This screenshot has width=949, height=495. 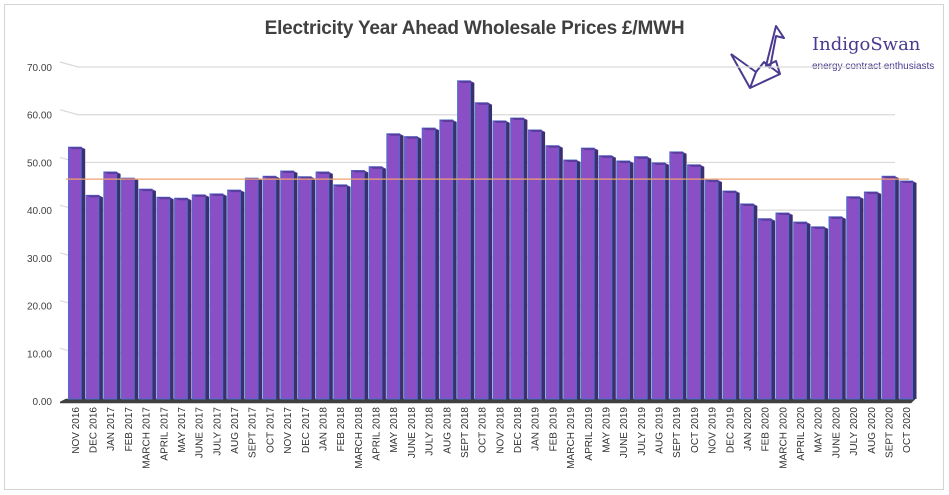 I want to click on x-tick-label: AUG 2020, so click(x=872, y=430).